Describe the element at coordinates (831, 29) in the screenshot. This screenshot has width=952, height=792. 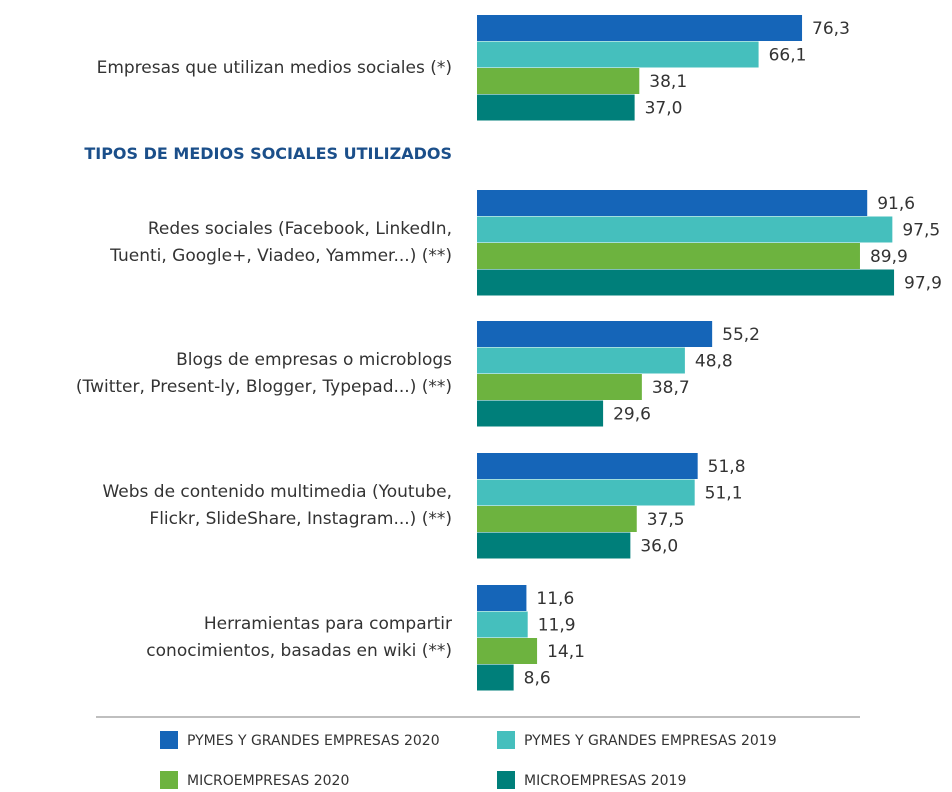
I see `value-label: 76,3` at that location.